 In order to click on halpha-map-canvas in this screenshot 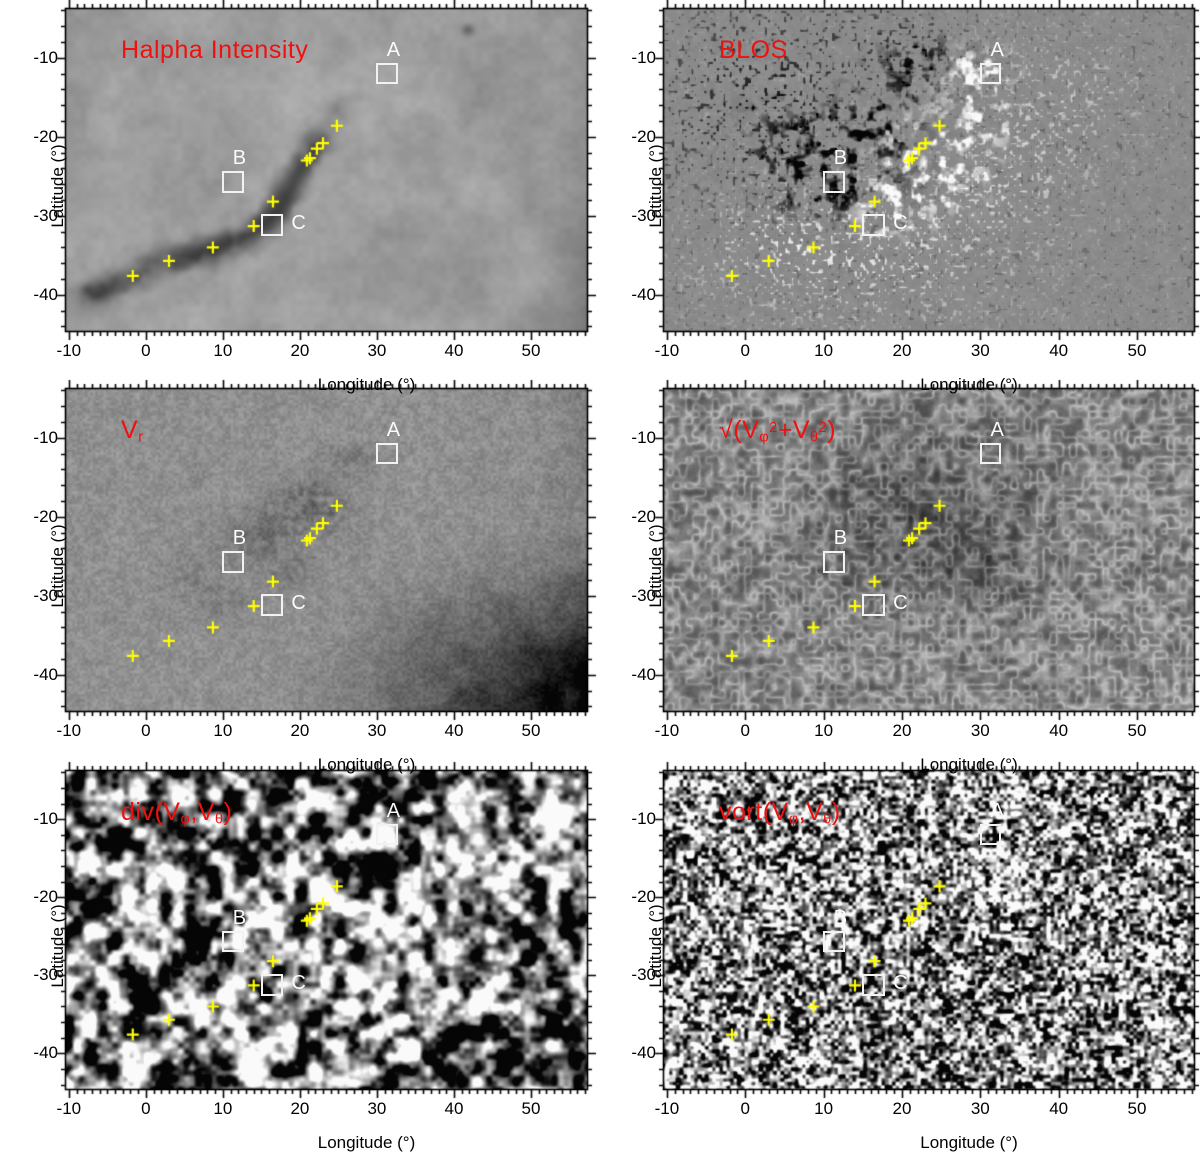, I will do `click(326, 170)`.